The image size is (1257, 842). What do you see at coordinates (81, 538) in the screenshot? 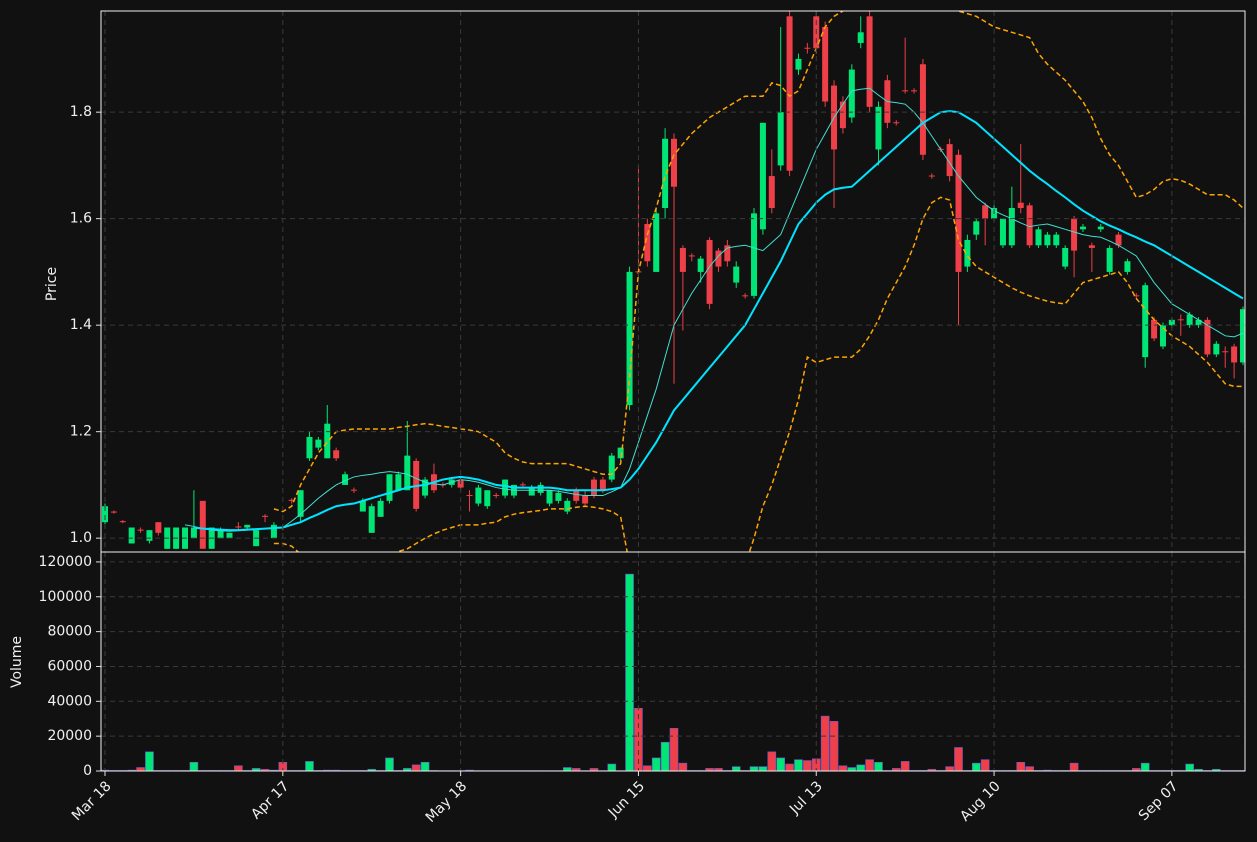
I see `y-tick-label: 1.0` at bounding box center [81, 538].